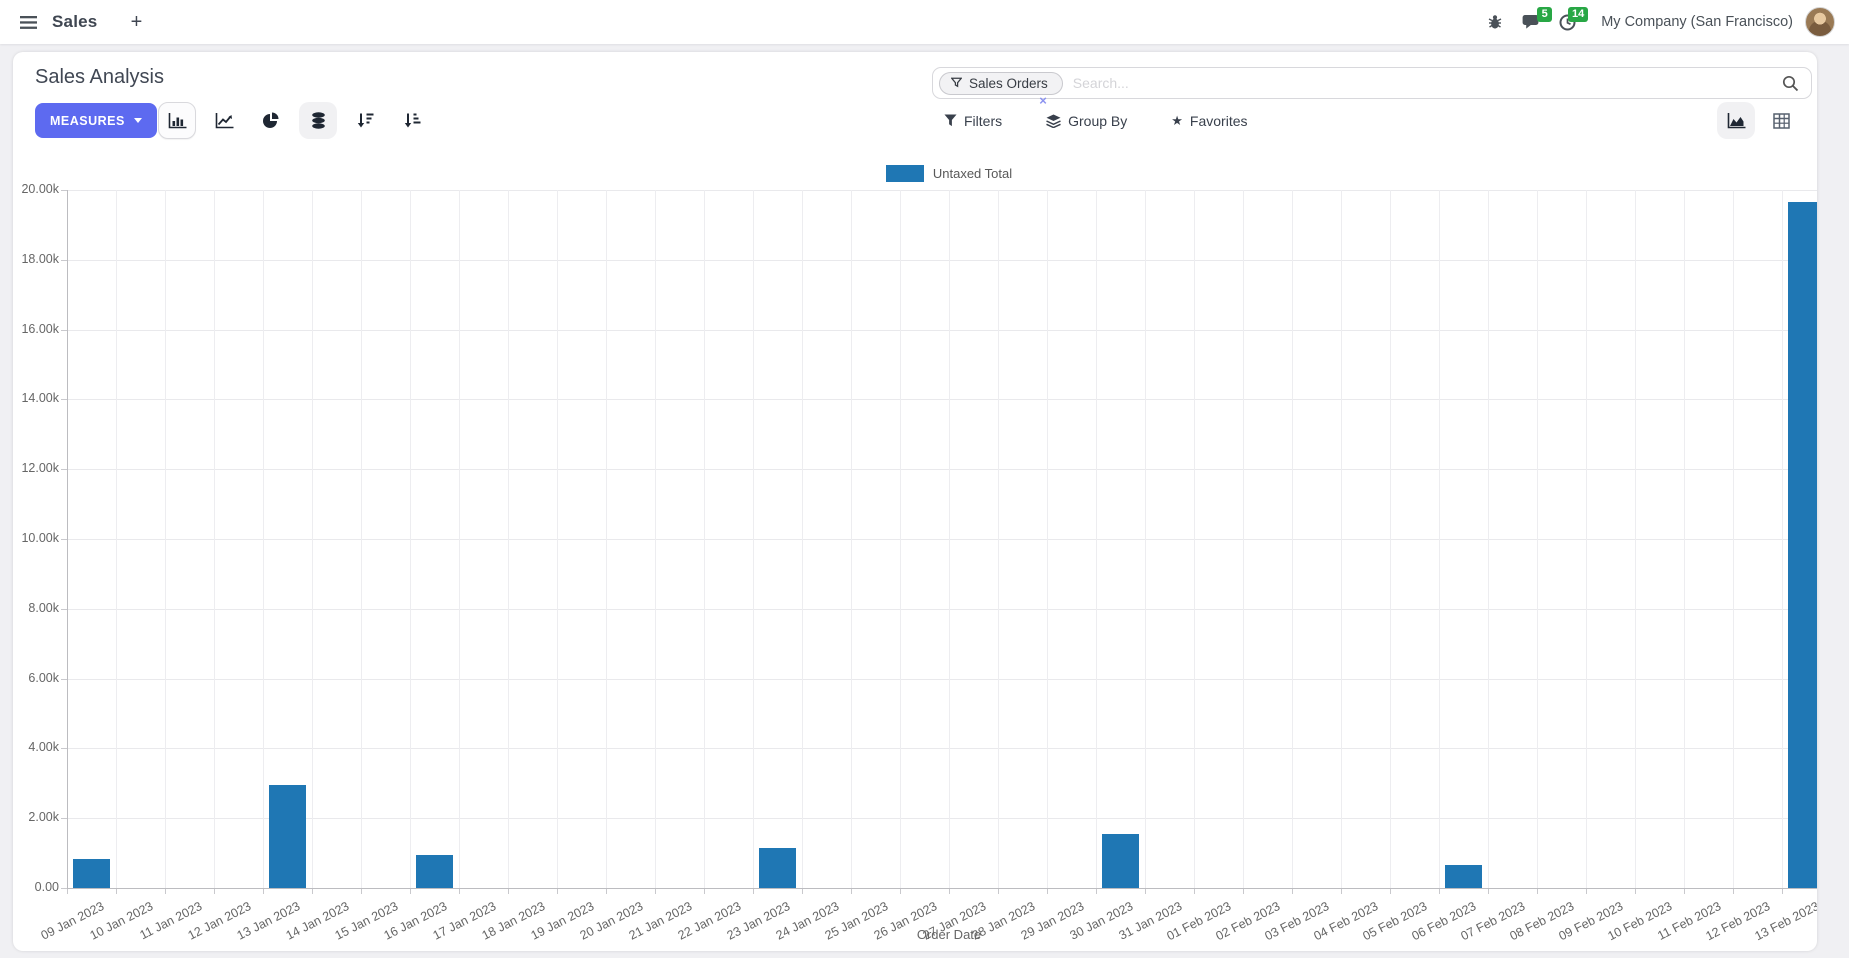  I want to click on line-chart-icon, so click(224, 120).